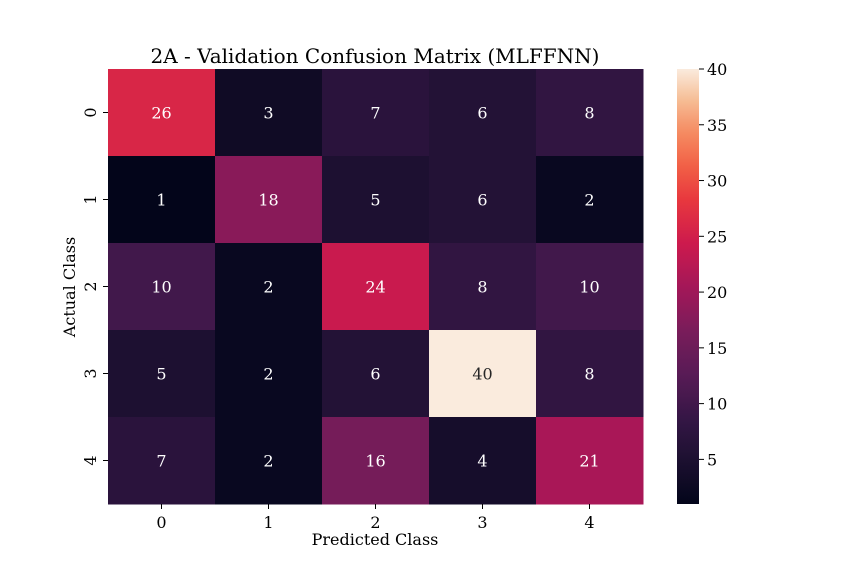  What do you see at coordinates (688, 286) in the screenshot?
I see `colorbar-gradient` at bounding box center [688, 286].